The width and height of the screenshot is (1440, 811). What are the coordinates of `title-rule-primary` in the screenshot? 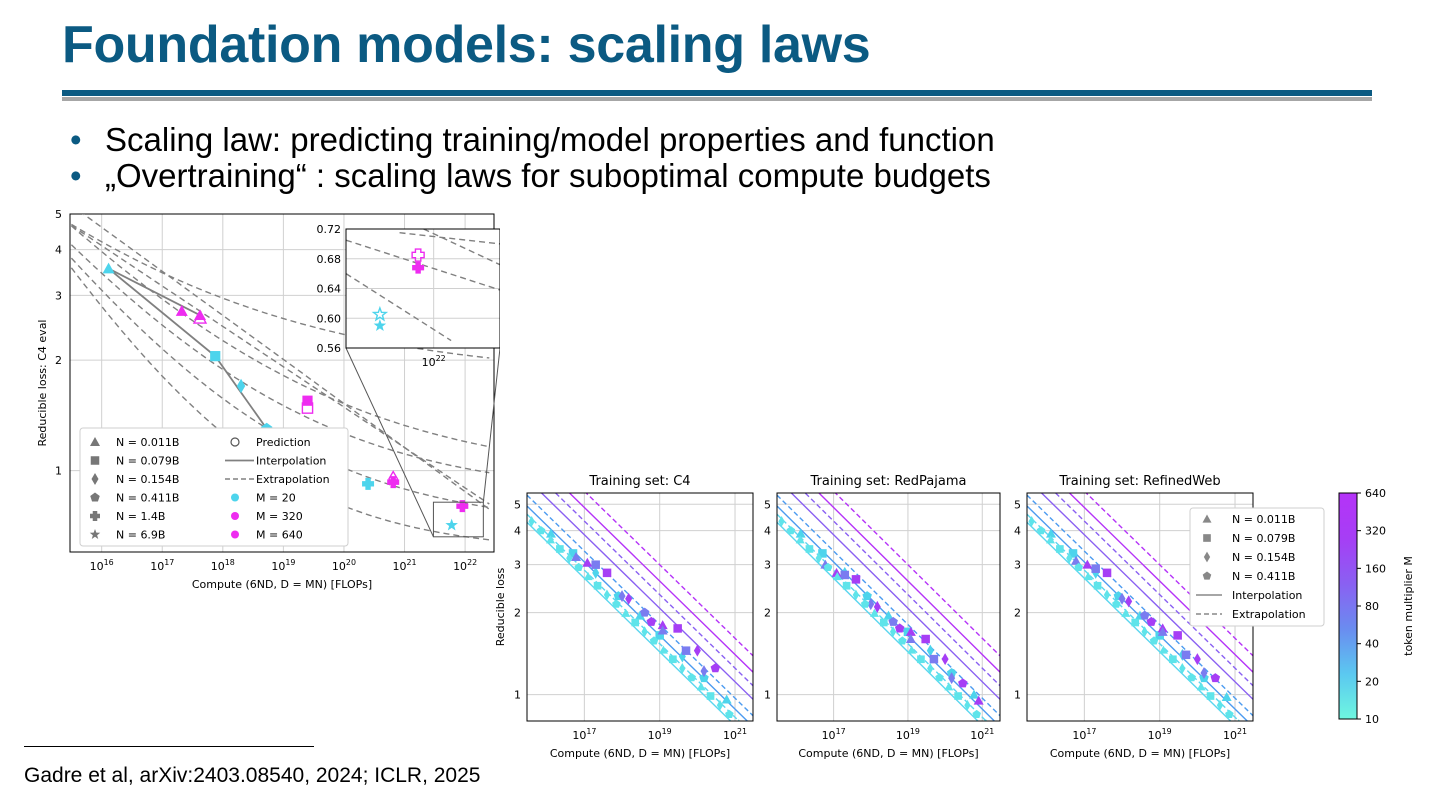 It's located at (717, 93).